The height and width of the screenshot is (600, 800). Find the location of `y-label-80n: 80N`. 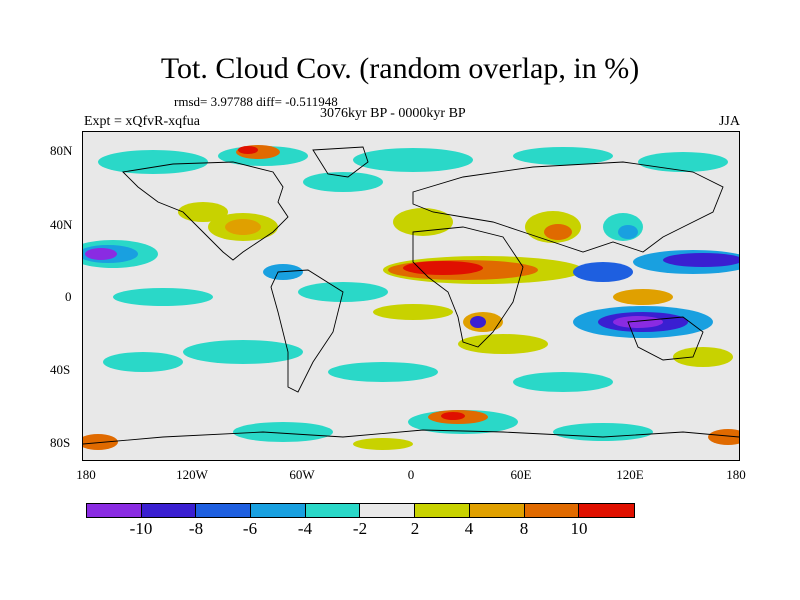

y-label-80n: 80N is located at coordinates (61, 150).